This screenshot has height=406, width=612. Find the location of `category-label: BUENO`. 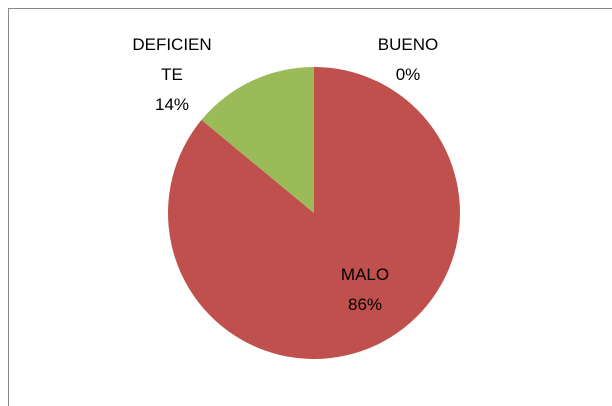

category-label: BUENO is located at coordinates (408, 44).